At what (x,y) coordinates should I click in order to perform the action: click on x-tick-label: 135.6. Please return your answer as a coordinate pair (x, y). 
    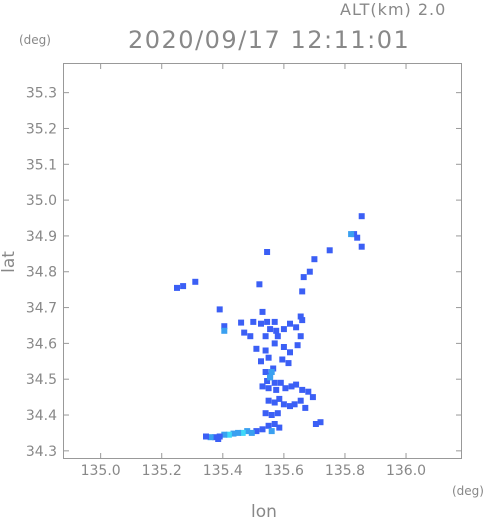
    Looking at the image, I should click on (284, 471).